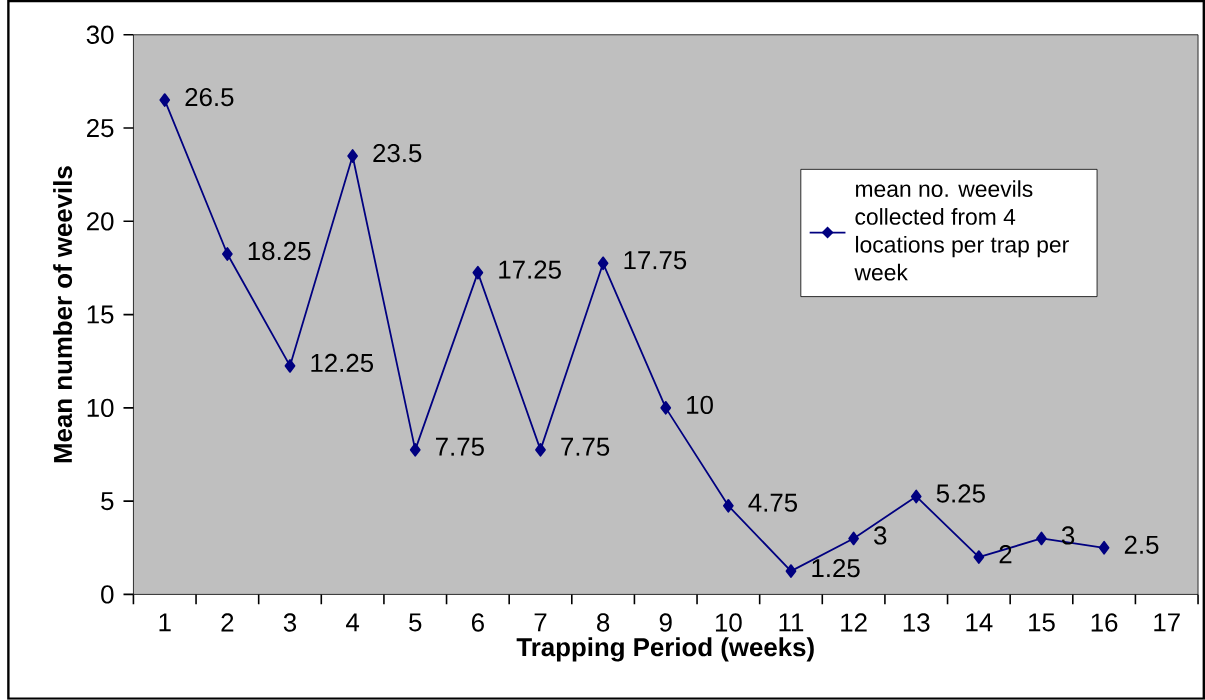 This screenshot has height=700, width=1205. Describe the element at coordinates (603, 622) in the screenshot. I see `x-tick-label: 8` at that location.